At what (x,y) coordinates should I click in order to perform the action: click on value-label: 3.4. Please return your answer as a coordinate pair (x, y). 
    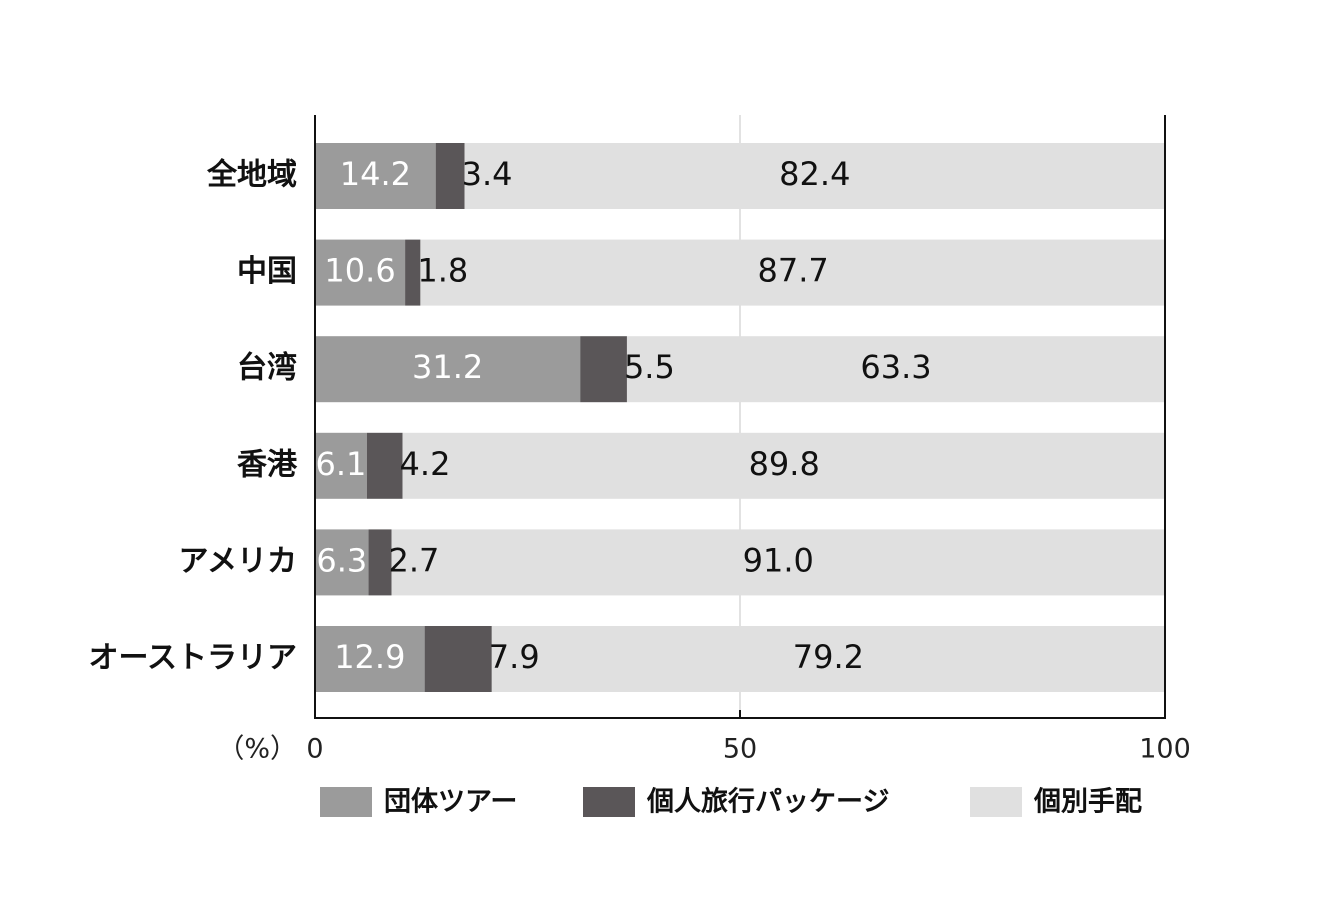
    Looking at the image, I should click on (487, 174).